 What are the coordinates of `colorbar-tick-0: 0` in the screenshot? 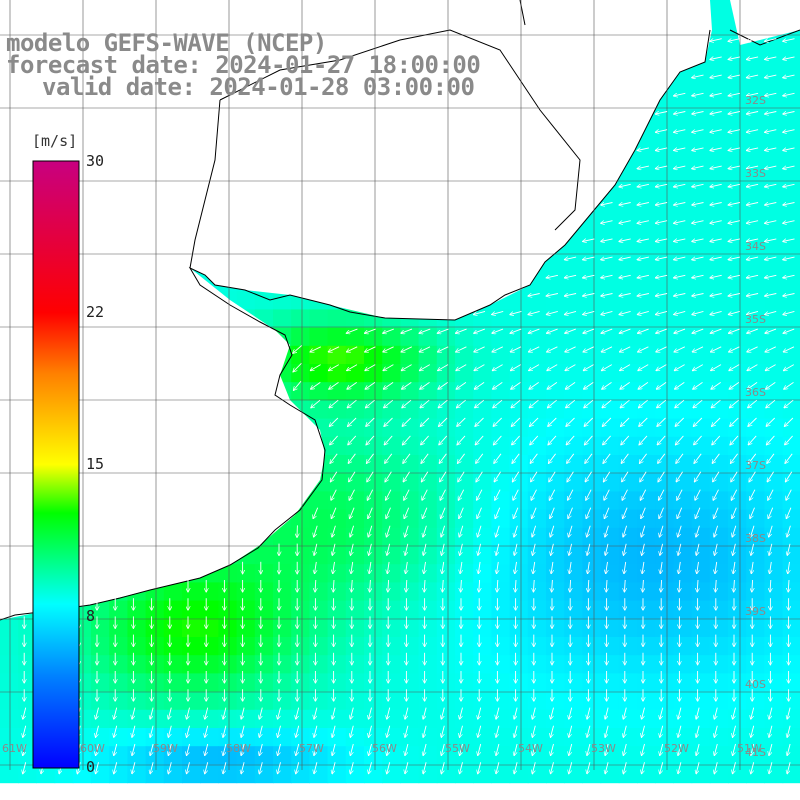 It's located at (91, 767).